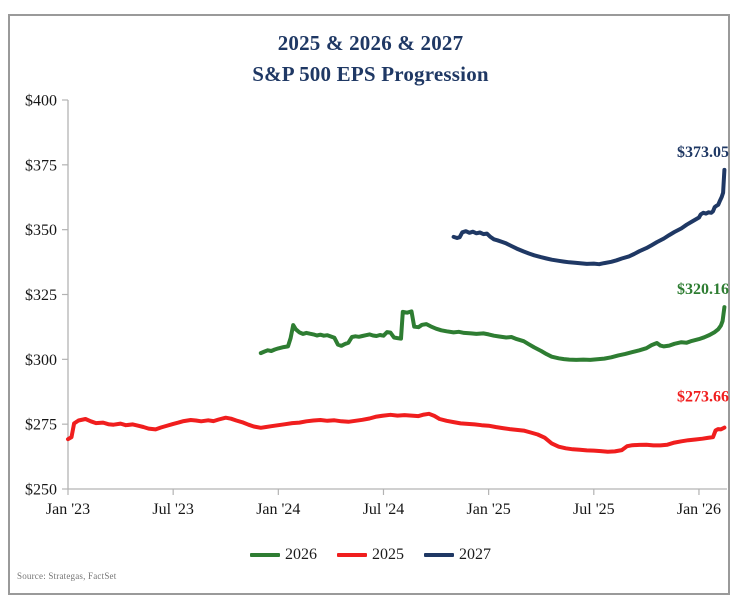 Image resolution: width=741 pixels, height=611 pixels. What do you see at coordinates (41, 360) in the screenshot?
I see `y-tick-label: $300` at bounding box center [41, 360].